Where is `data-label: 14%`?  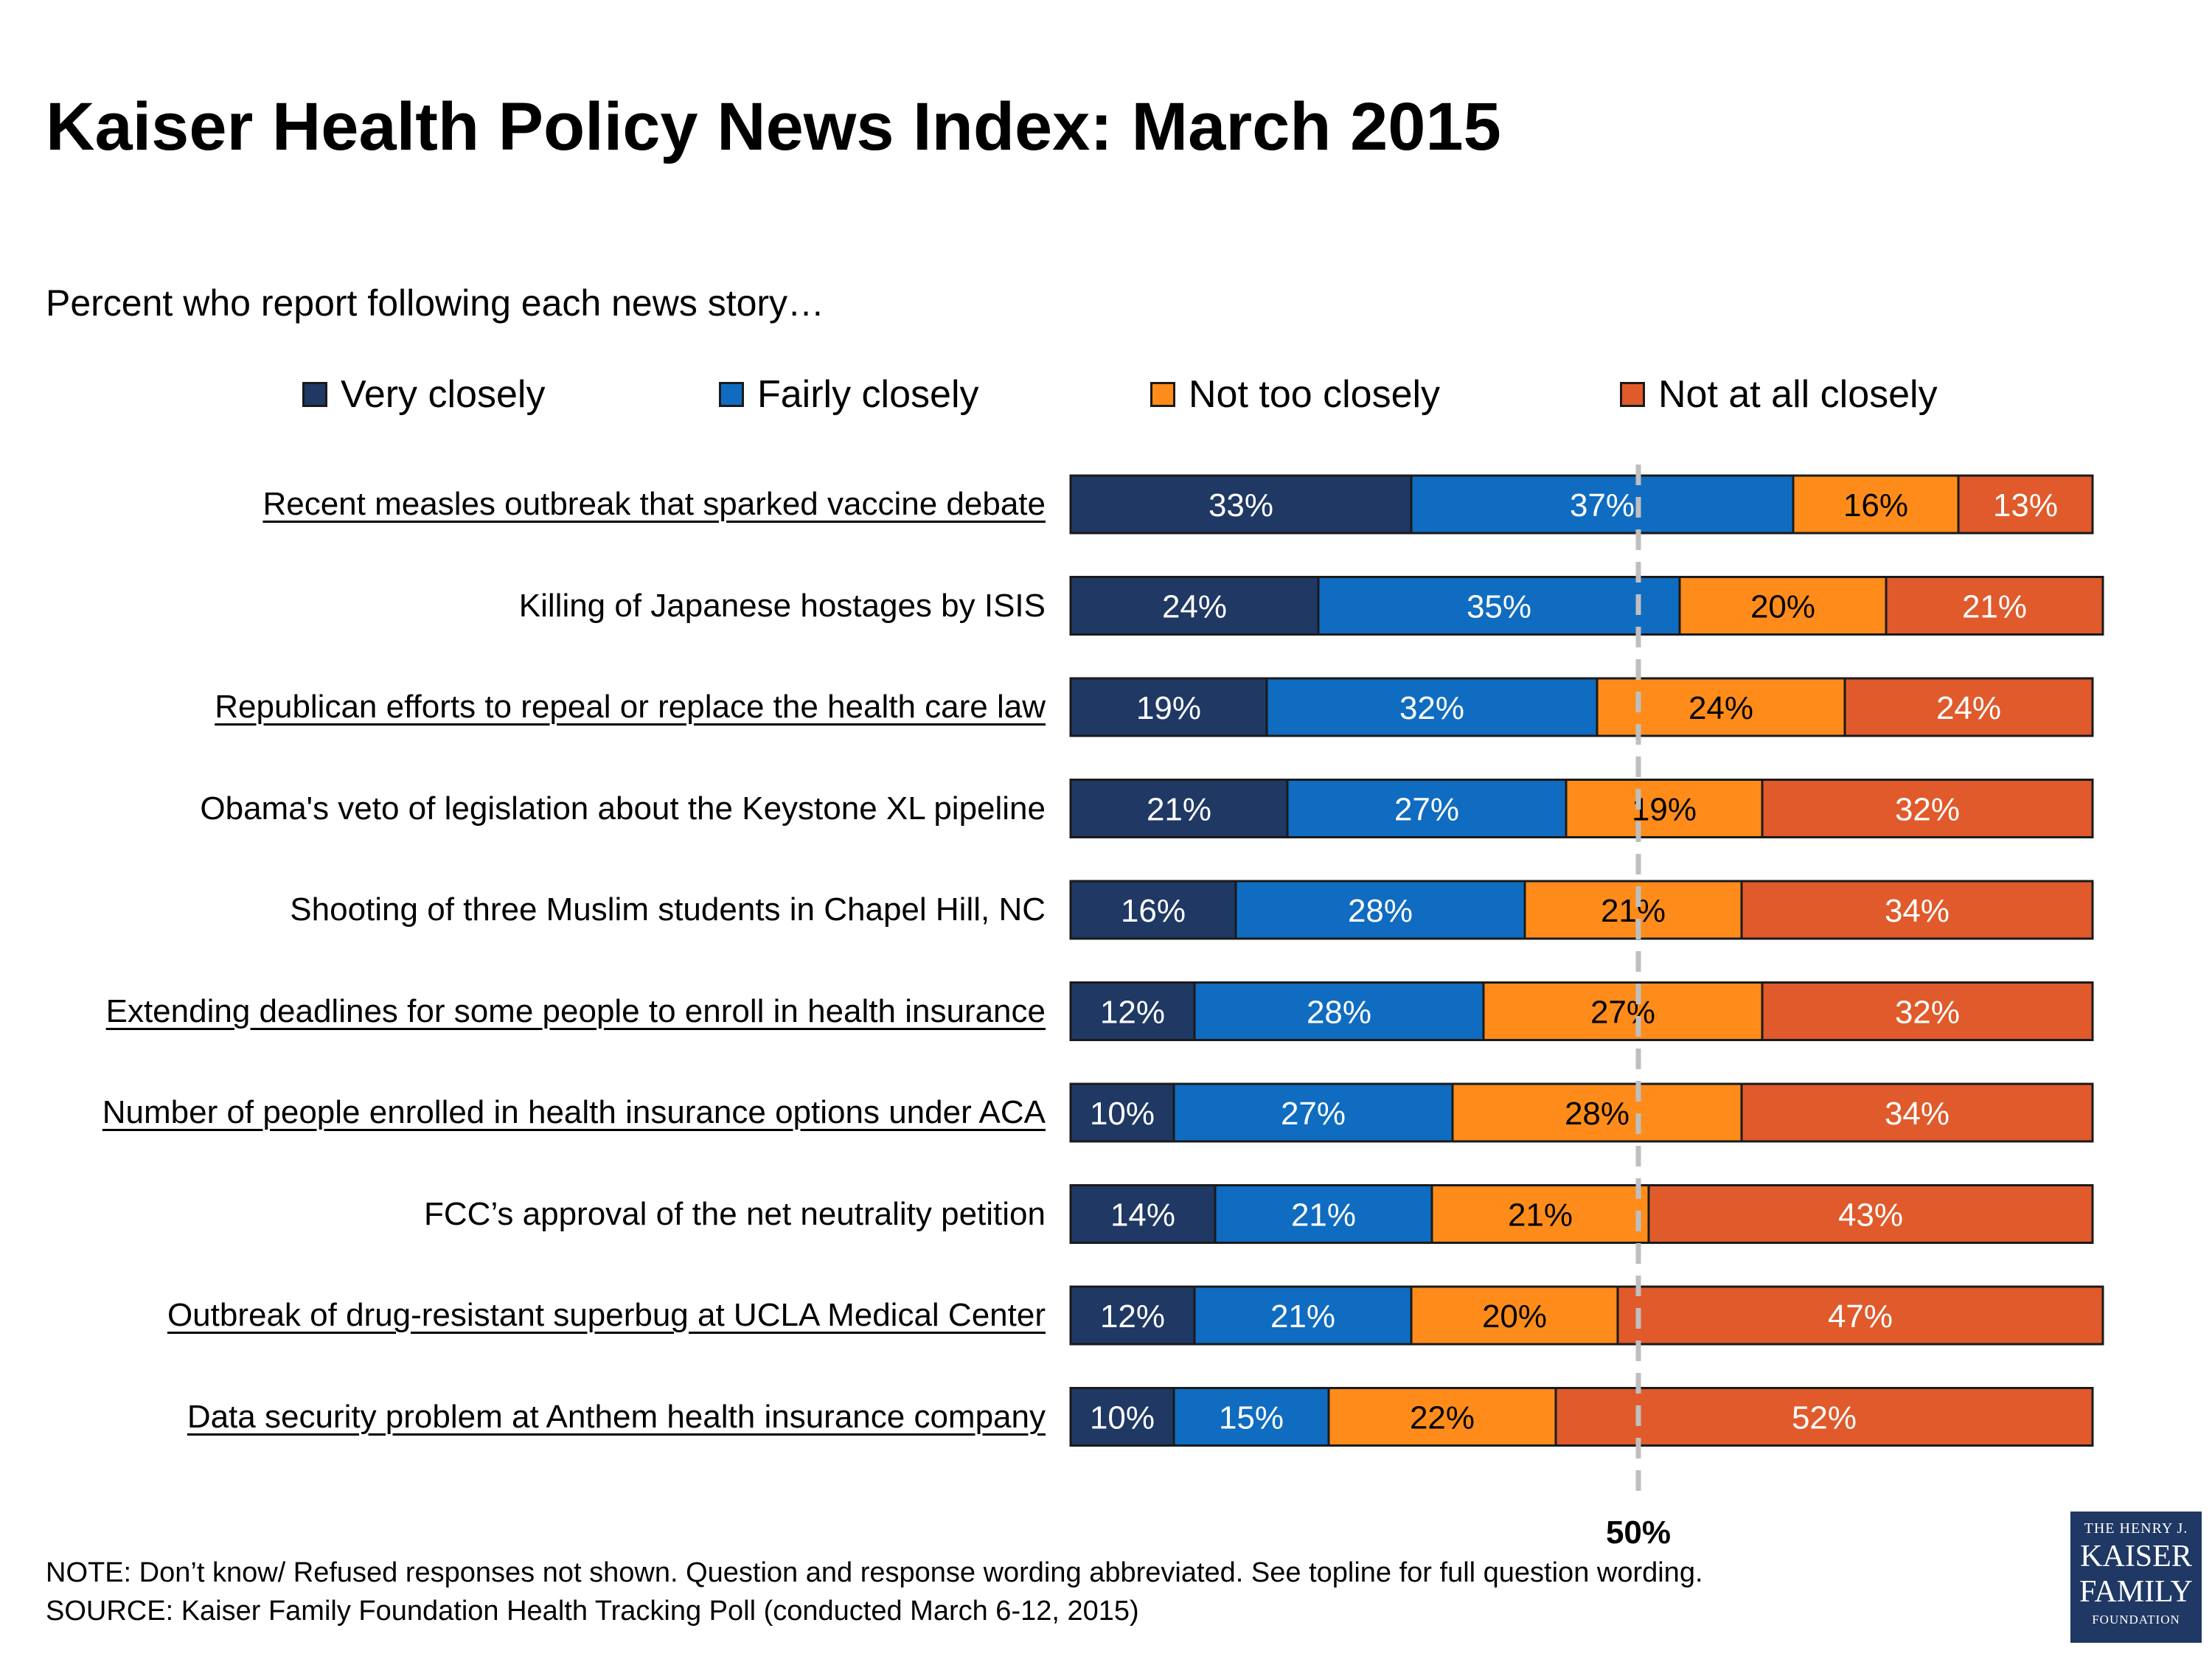 data-label: 14% is located at coordinates (1142, 1215).